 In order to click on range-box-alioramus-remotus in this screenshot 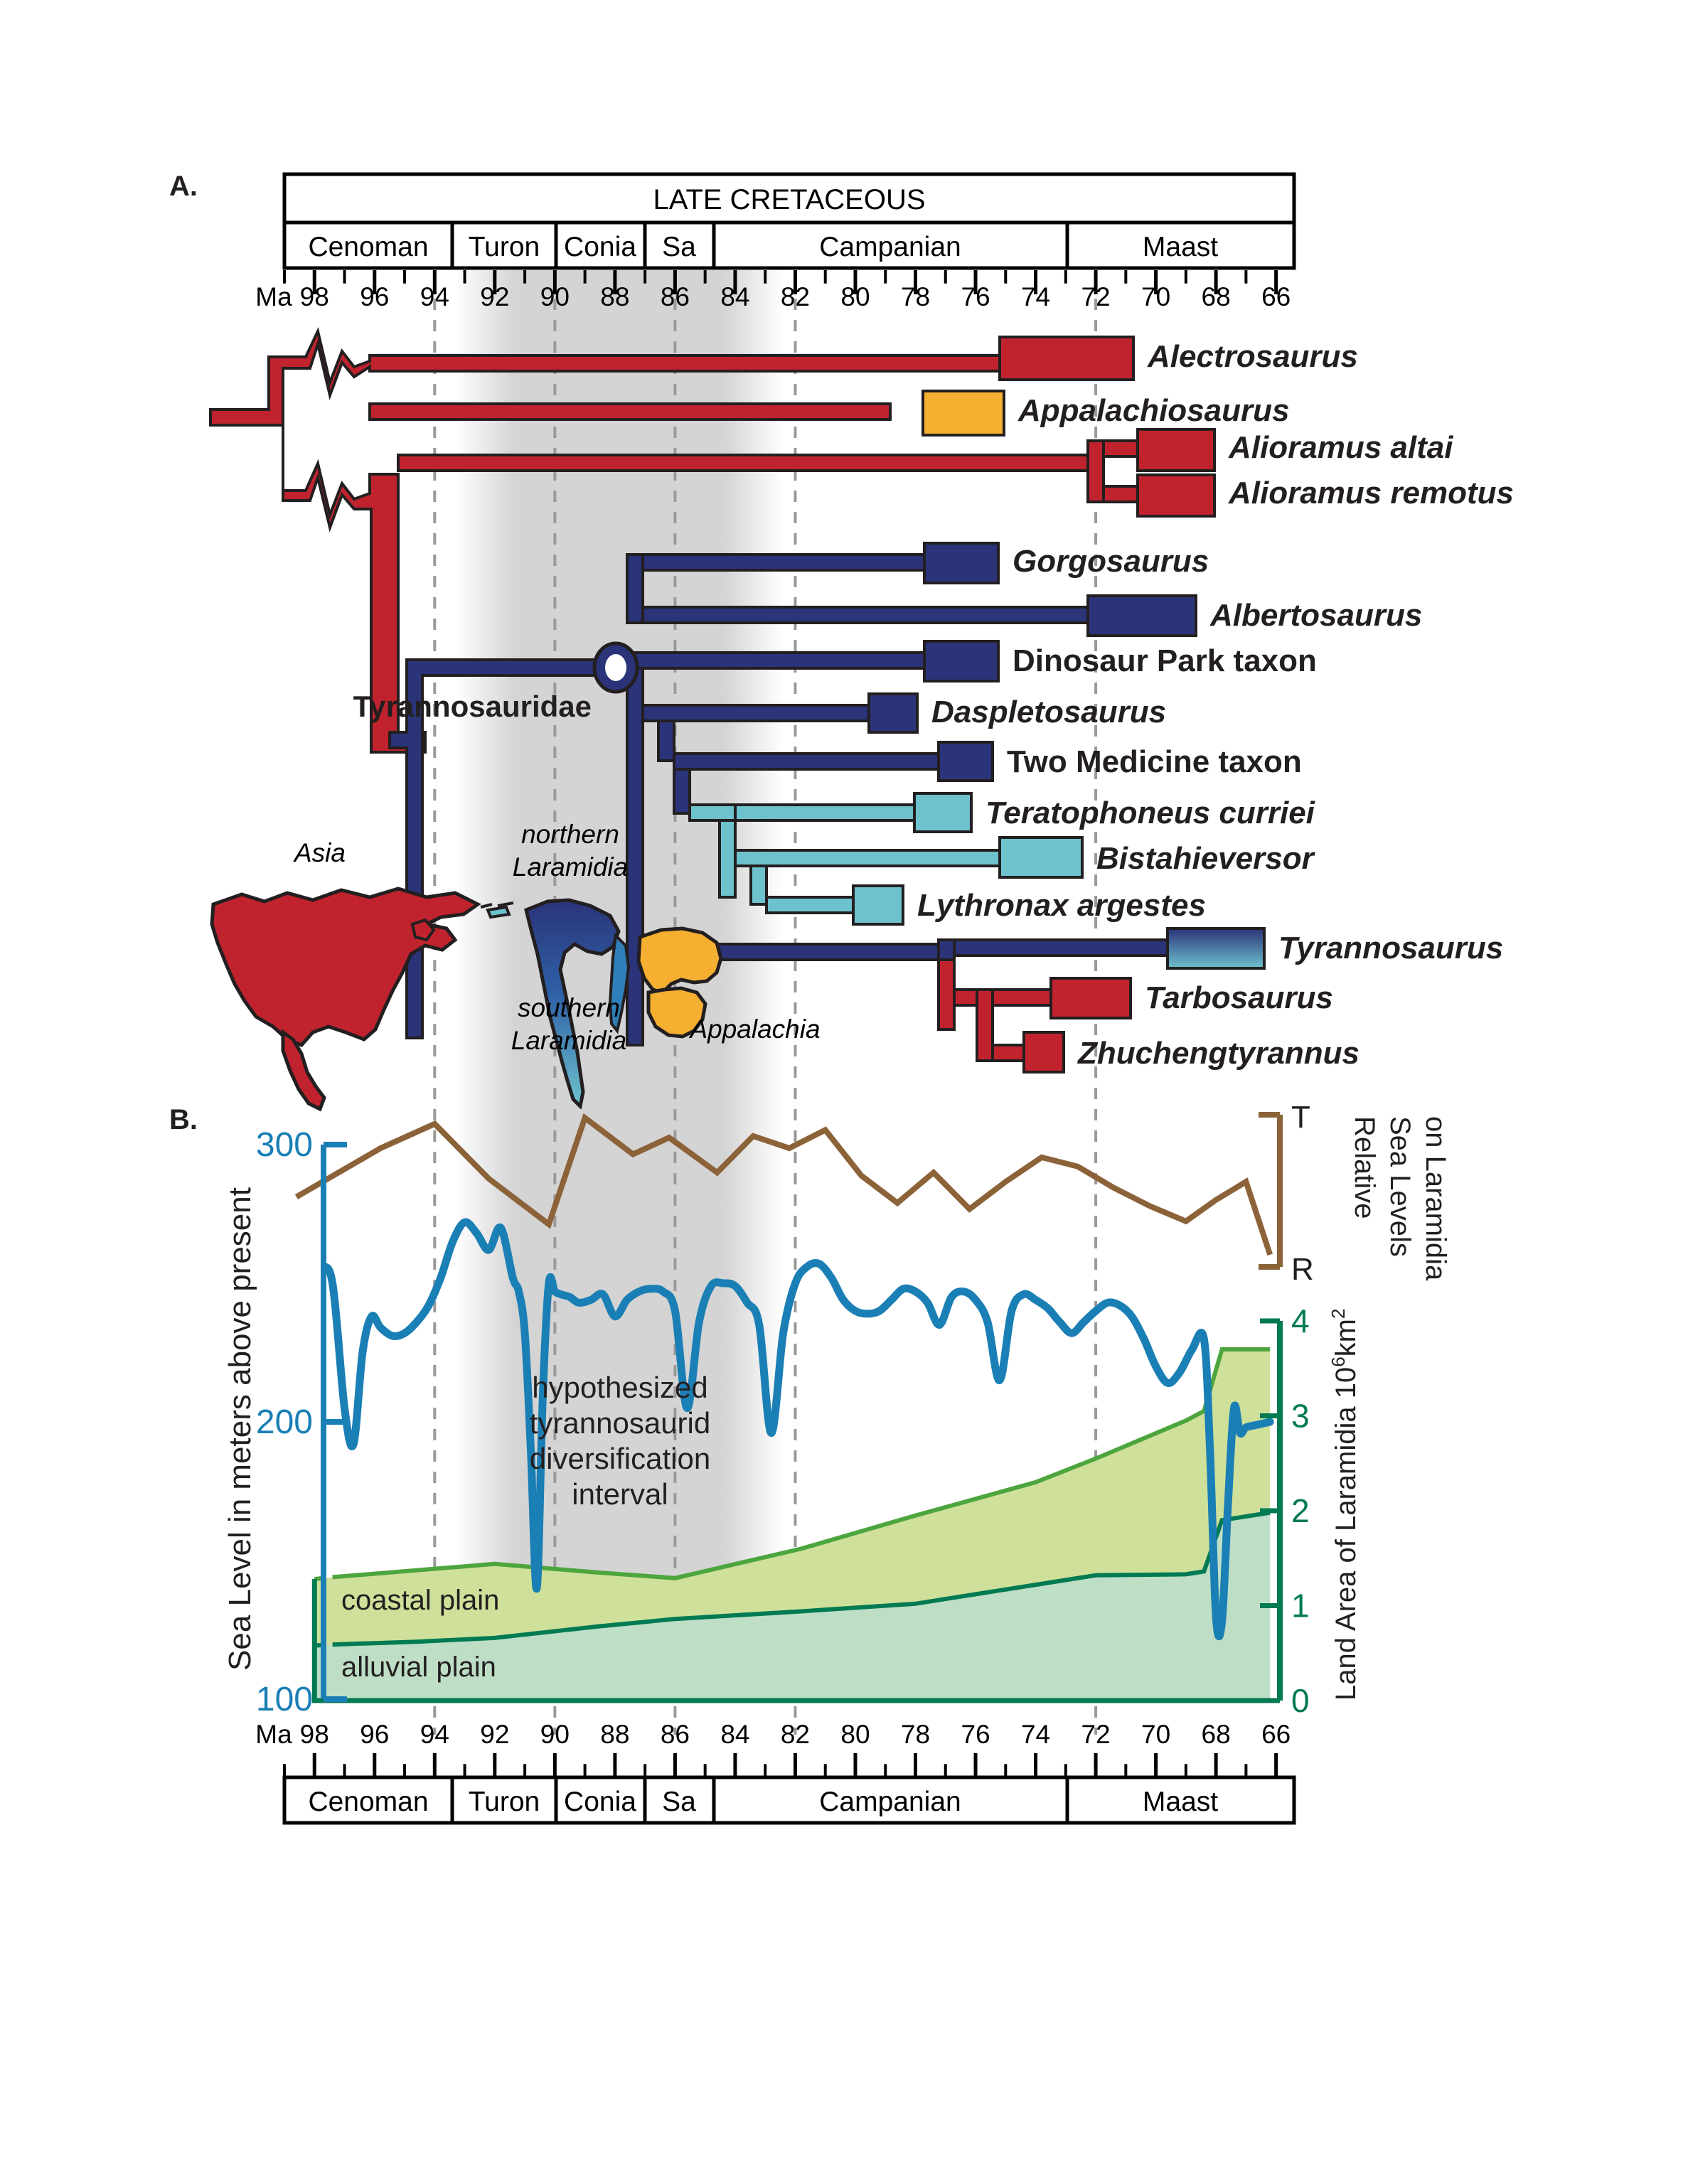, I will do `click(1176, 495)`.